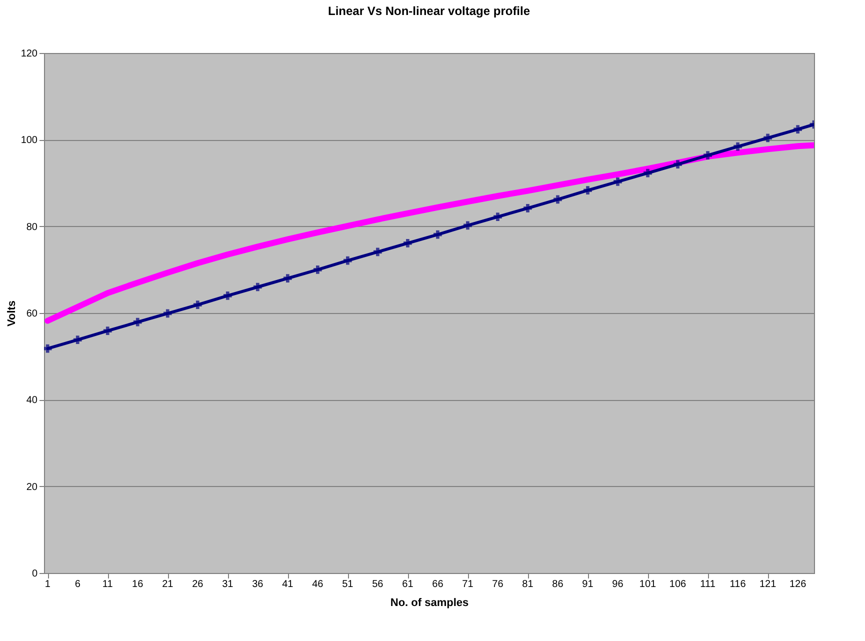  Describe the element at coordinates (588, 584) in the screenshot. I see `x-tick-label: 91` at that location.